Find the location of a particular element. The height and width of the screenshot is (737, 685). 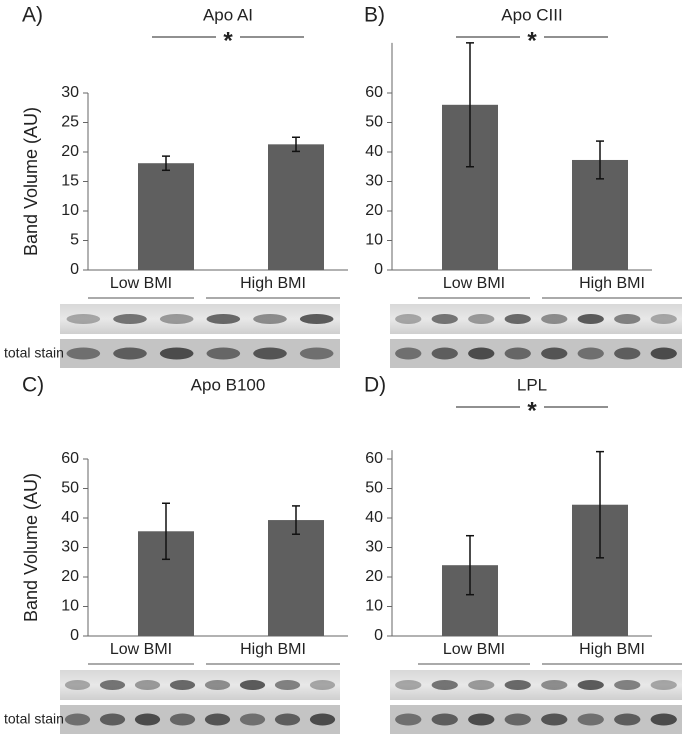

chart-title: Apo CIII is located at coordinates (531, 14).